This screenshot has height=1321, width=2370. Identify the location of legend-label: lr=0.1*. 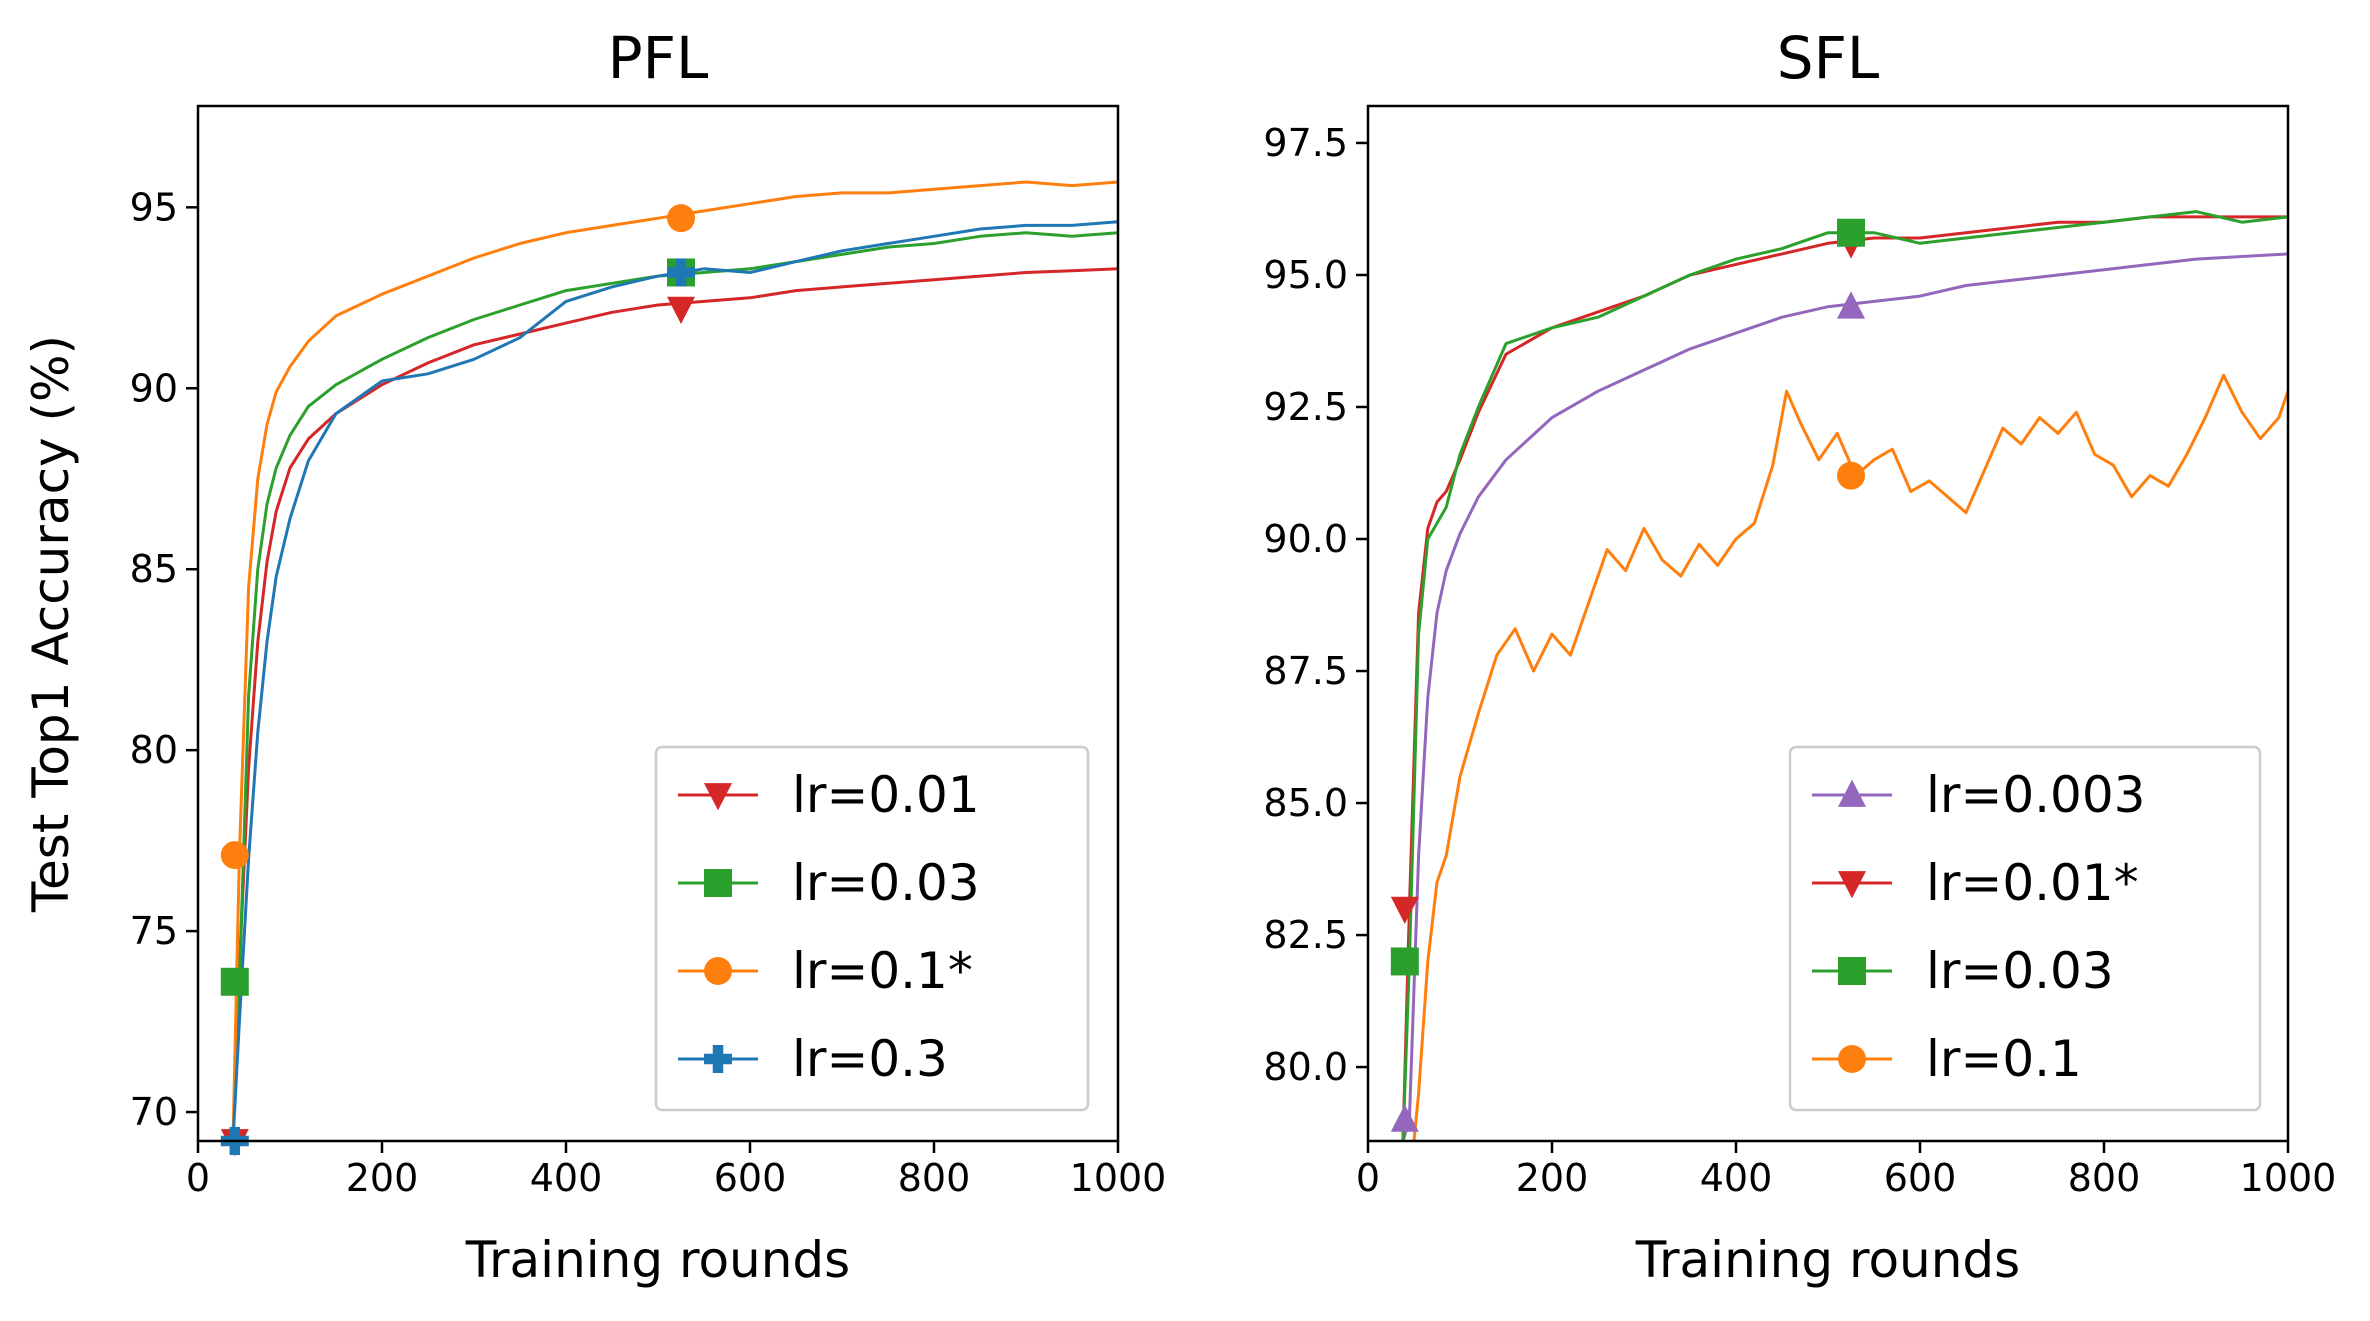
(882, 971).